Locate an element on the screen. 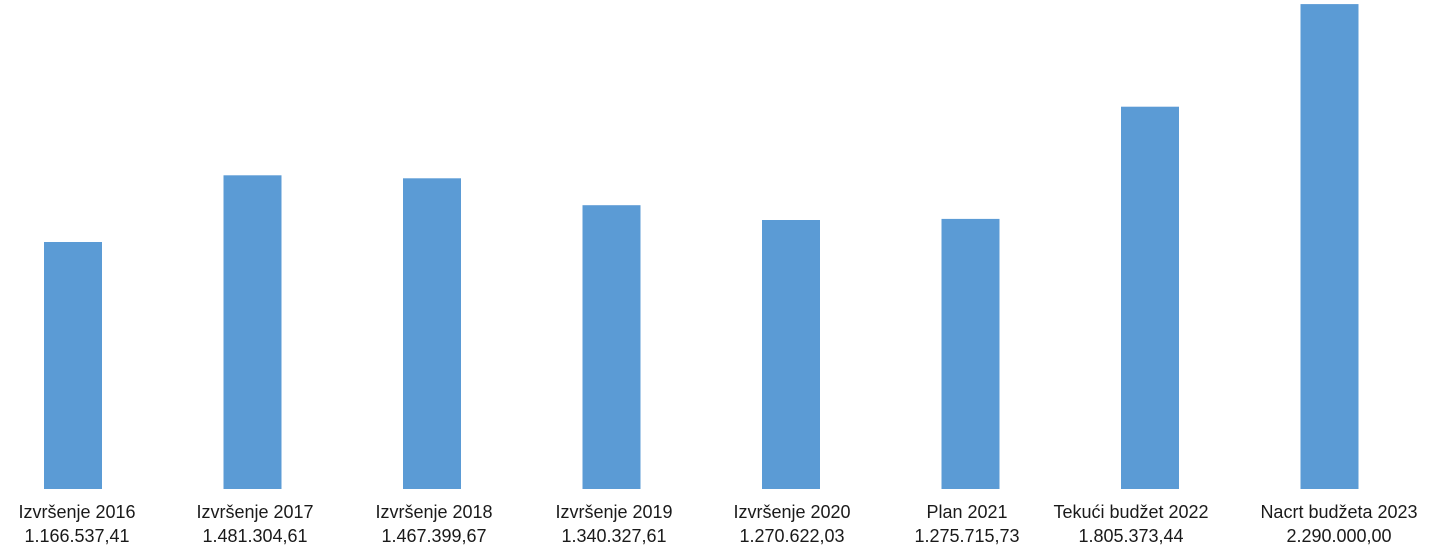  category-name: Izvršenje 2017 is located at coordinates (254, 512).